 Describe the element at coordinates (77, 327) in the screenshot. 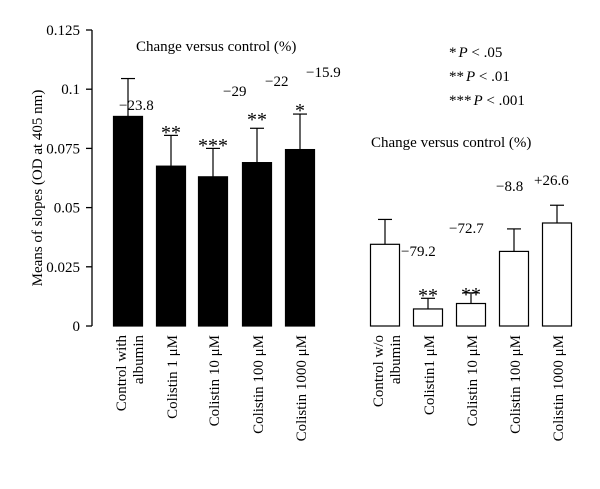

I see `y-tick-label: 0` at that location.